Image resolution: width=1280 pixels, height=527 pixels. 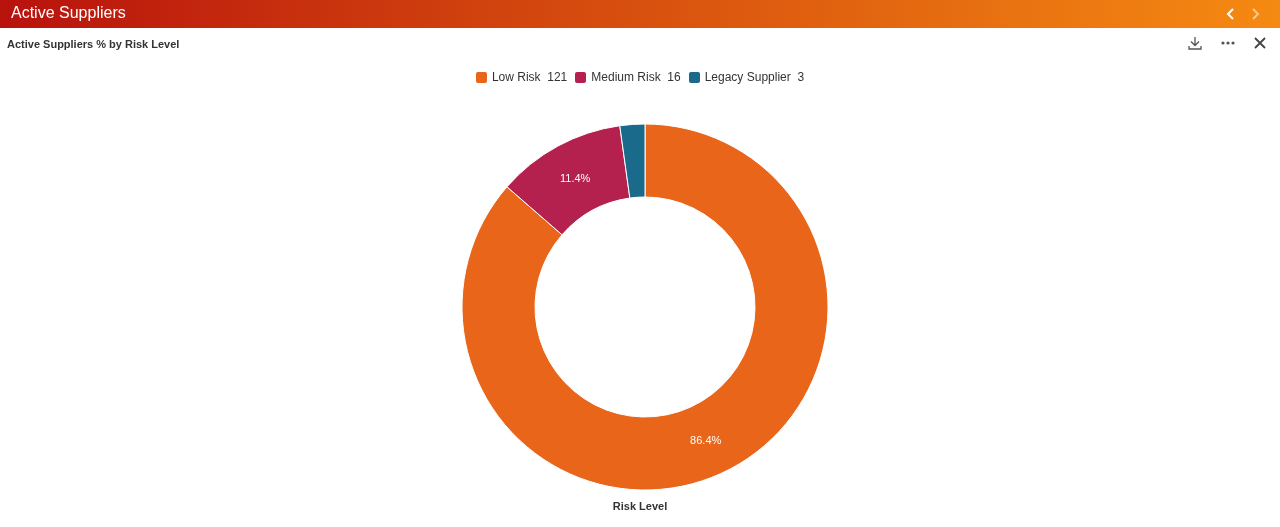 What do you see at coordinates (93, 44) in the screenshot?
I see `text: Active Suppliers % by Risk Level` at bounding box center [93, 44].